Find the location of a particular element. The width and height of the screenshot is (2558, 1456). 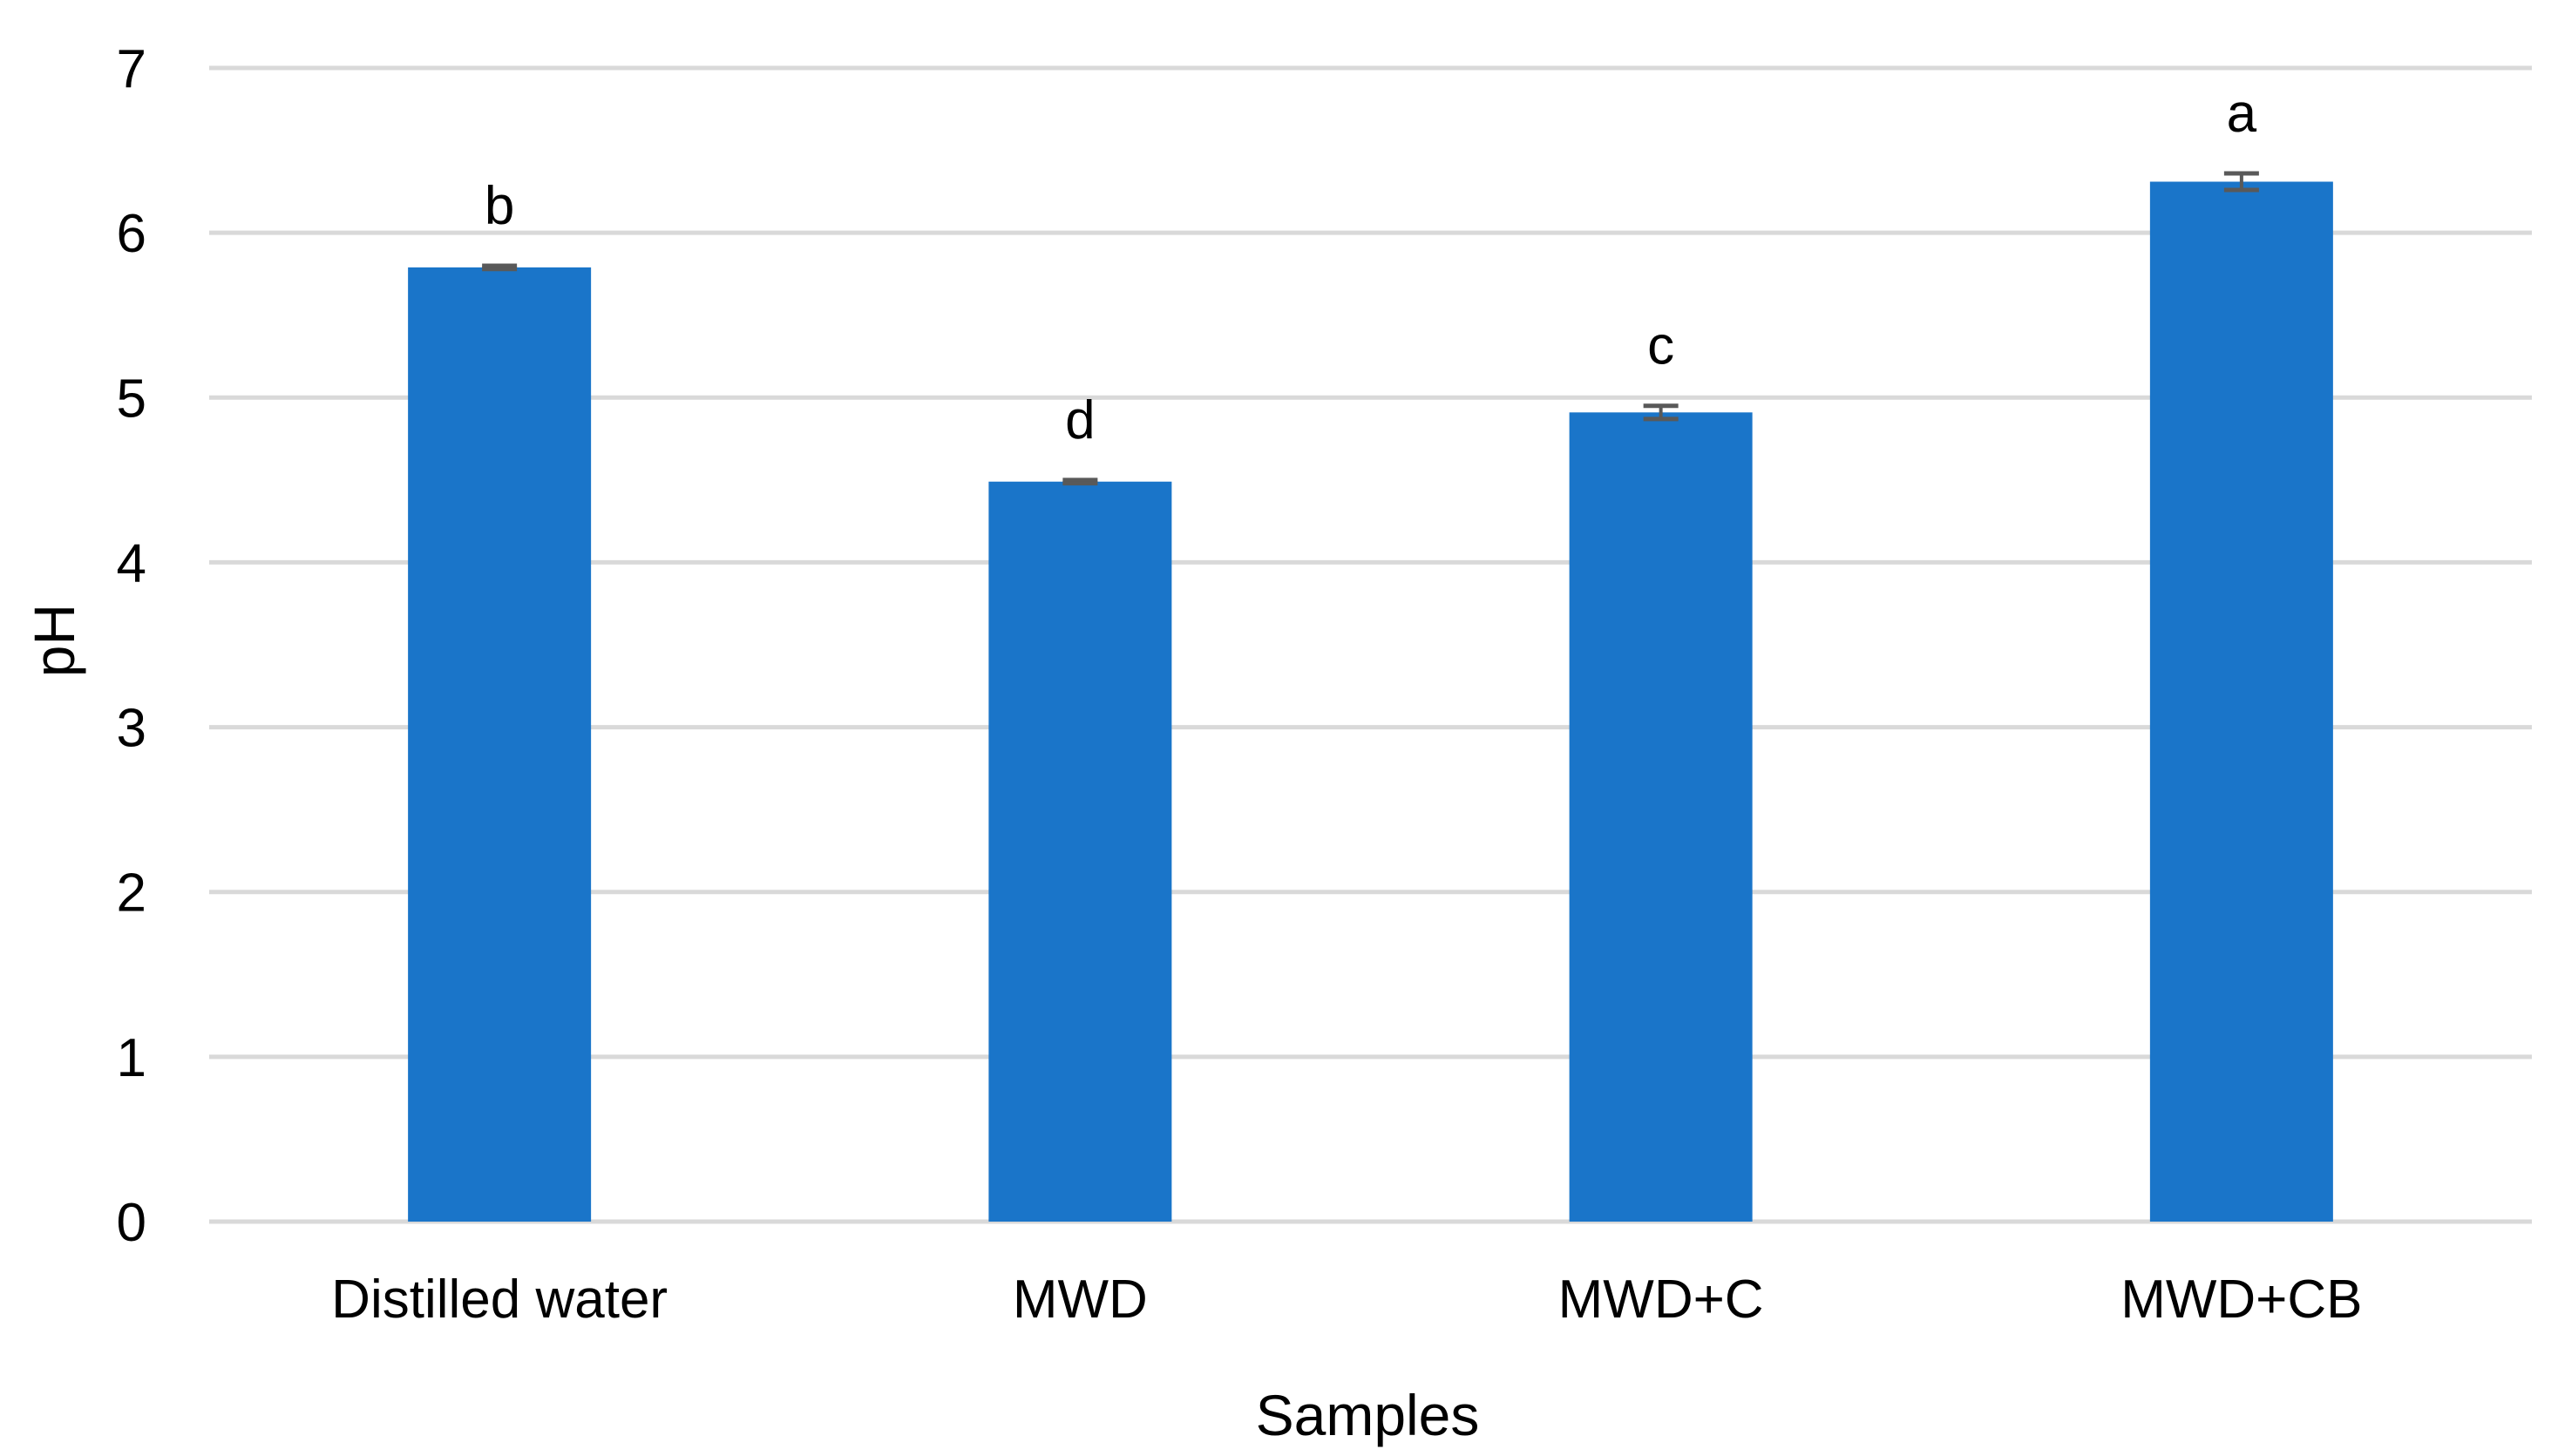

y-tick-label: 7 is located at coordinates (131, 69).